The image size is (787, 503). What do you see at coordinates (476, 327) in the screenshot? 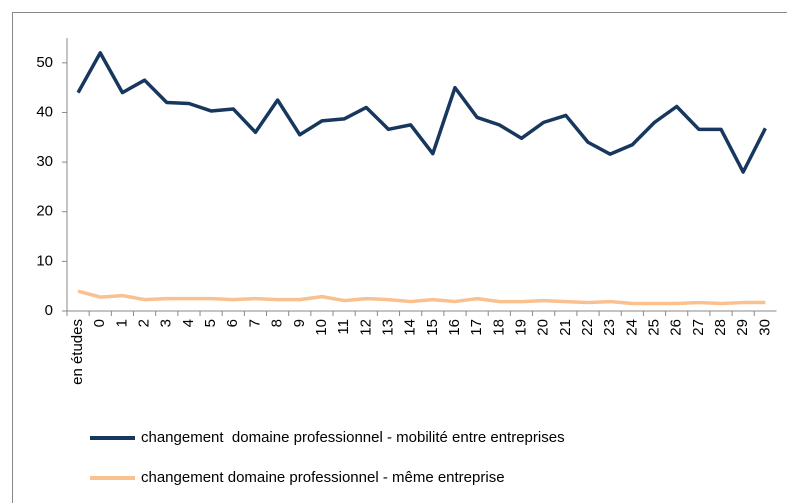
I see `x-tick-label: 17` at bounding box center [476, 327].